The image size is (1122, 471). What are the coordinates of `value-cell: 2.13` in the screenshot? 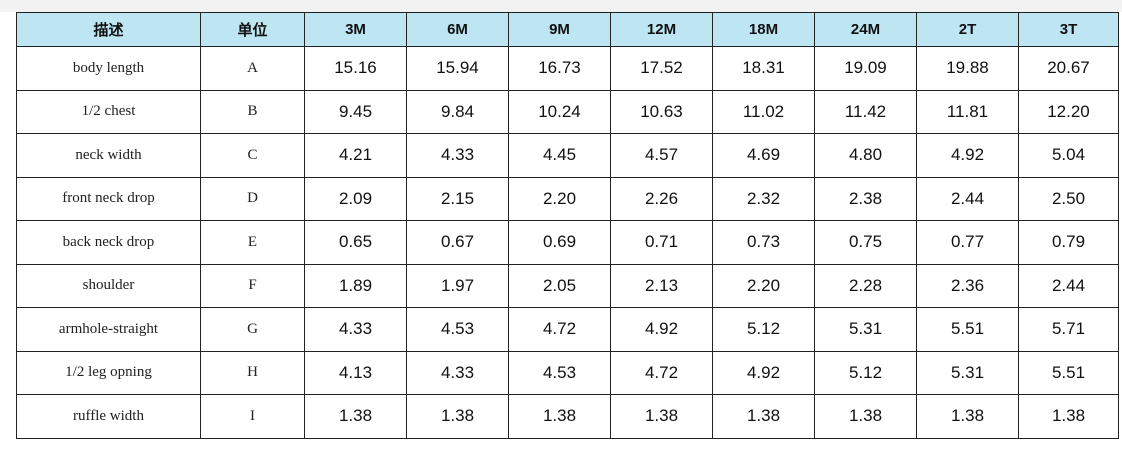 It's located at (661, 285).